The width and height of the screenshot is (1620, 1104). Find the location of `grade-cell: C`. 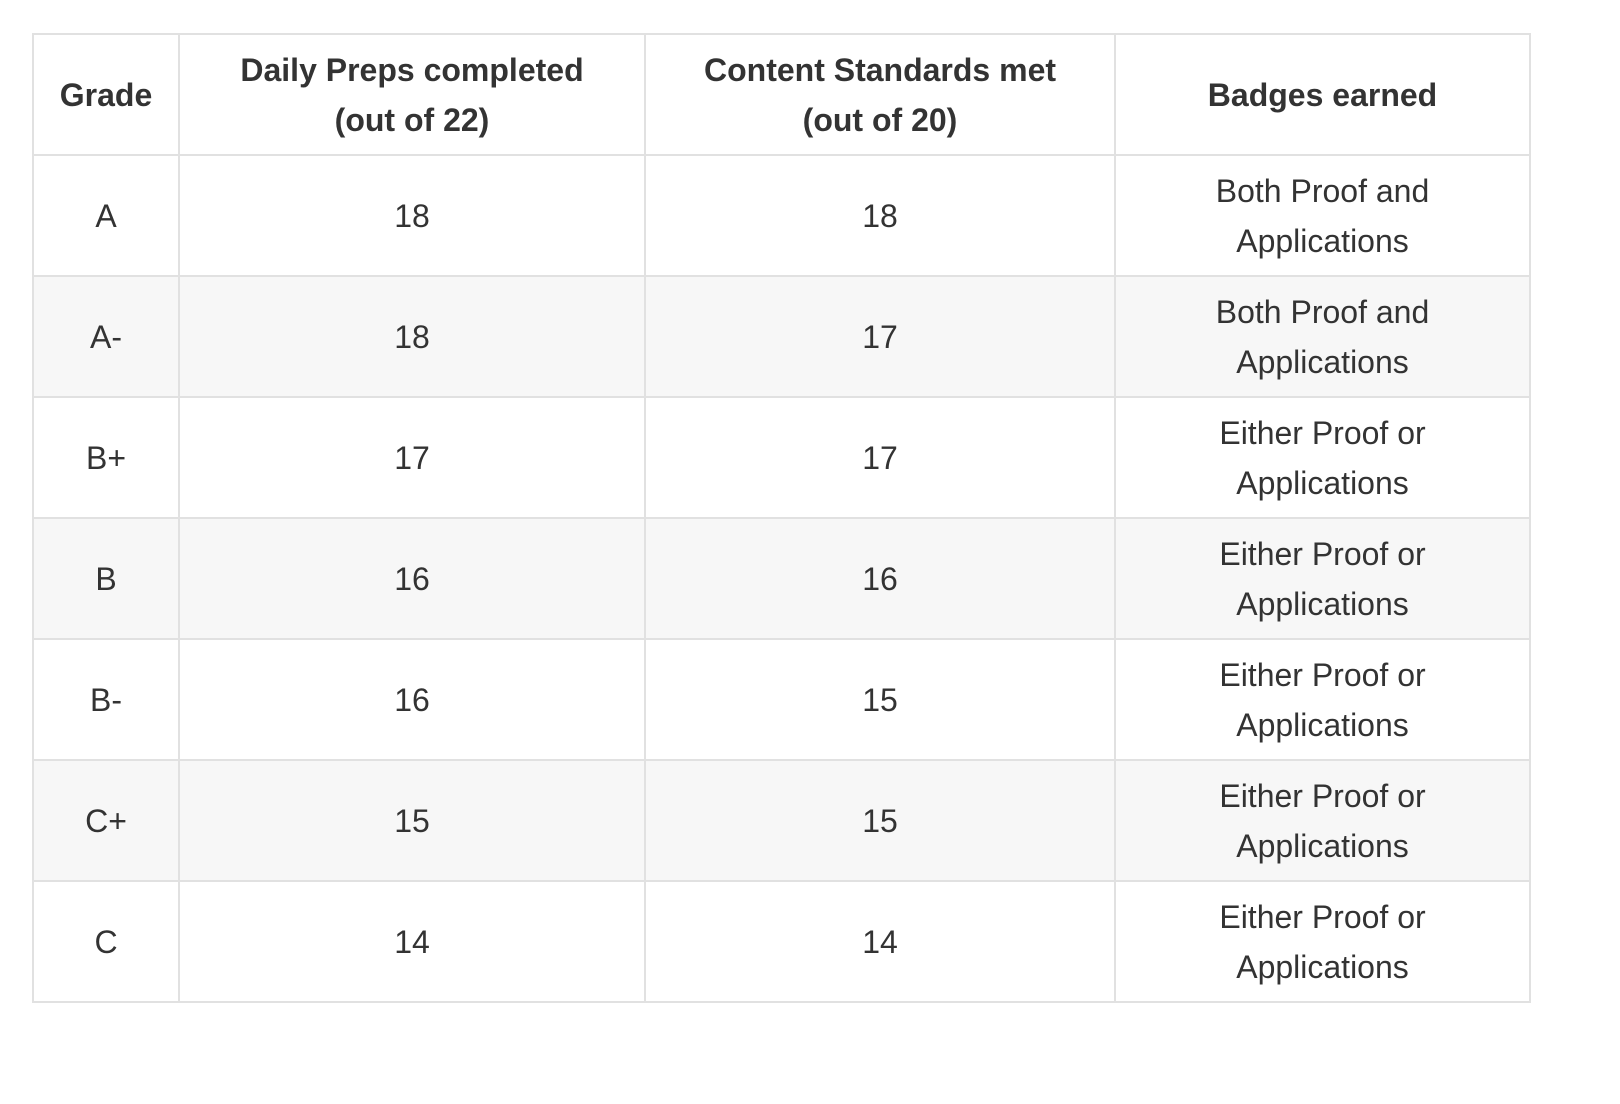

grade-cell: C is located at coordinates (106, 941).